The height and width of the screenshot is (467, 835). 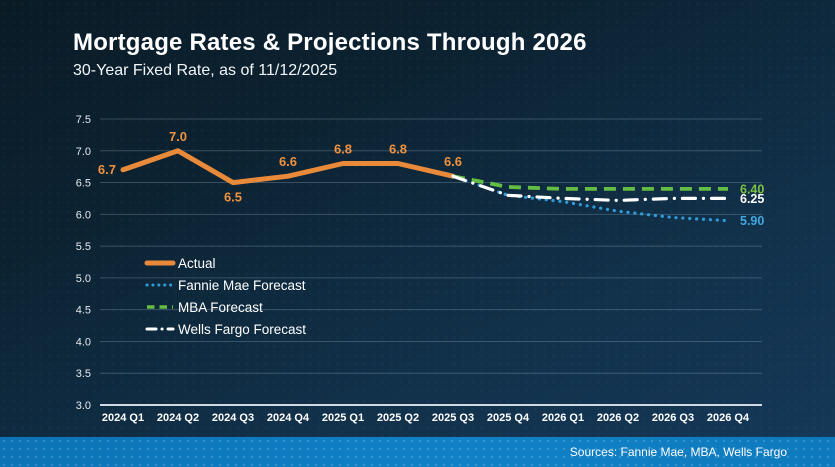 I want to click on x-axis-tick: 2025 Q4, so click(x=508, y=418).